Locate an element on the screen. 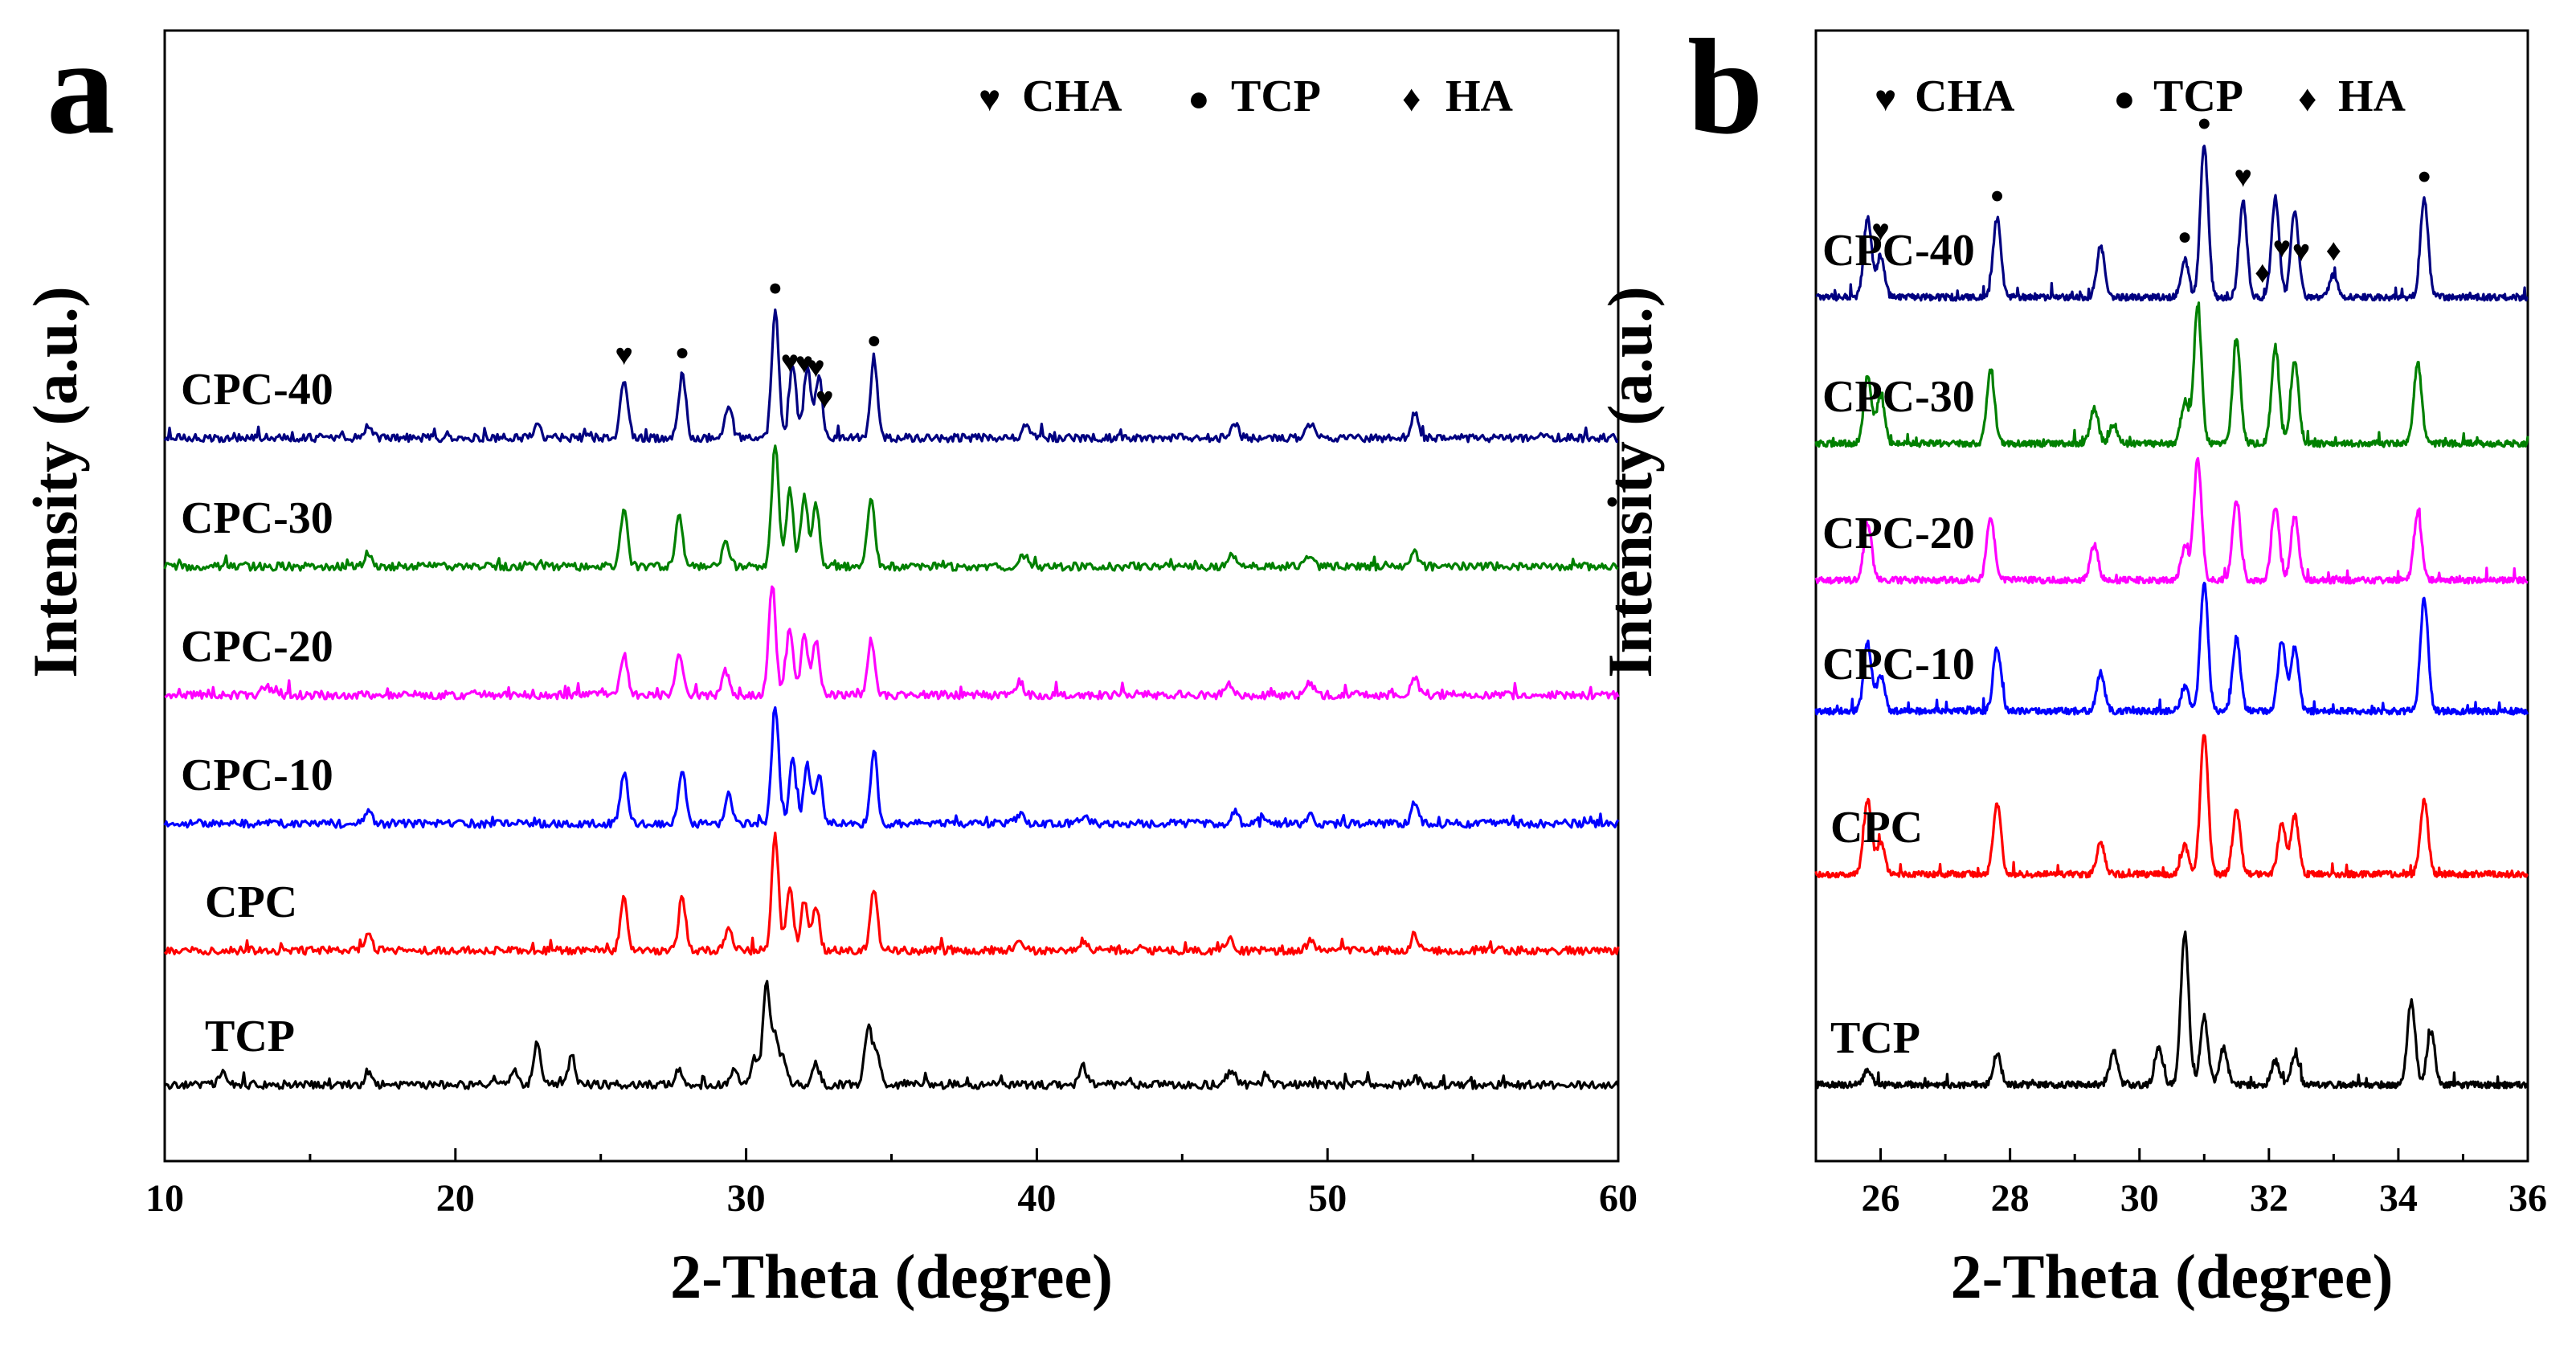  x-tick-label: 26 is located at coordinates (1881, 1199).